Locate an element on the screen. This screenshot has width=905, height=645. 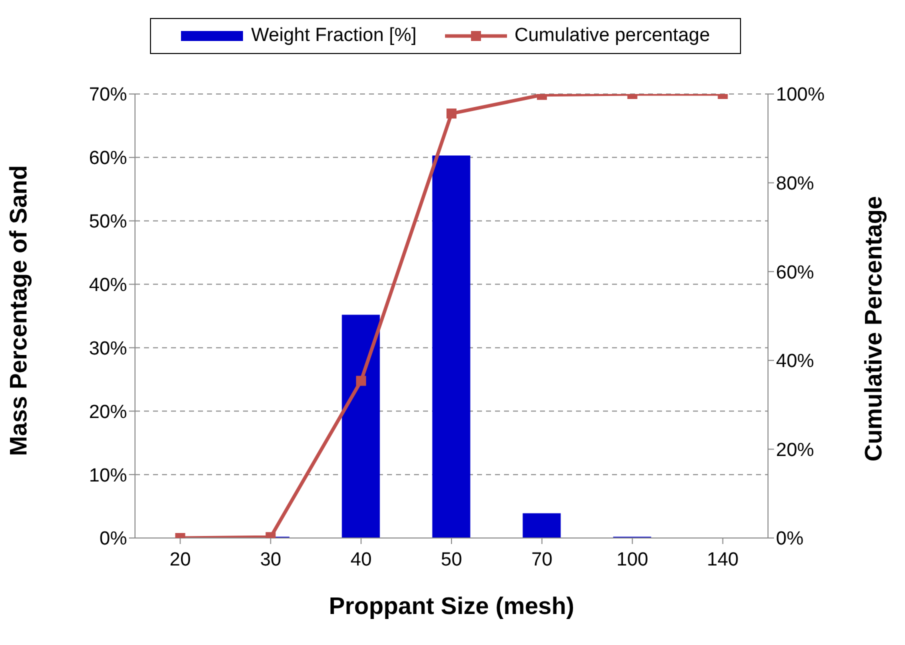
y-axis-title: Mass Percentage of Sand is located at coordinates (19, 310).